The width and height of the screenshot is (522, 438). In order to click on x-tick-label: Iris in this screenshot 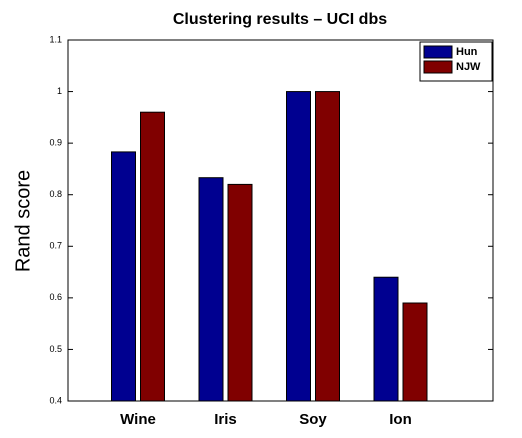, I will do `click(225, 419)`.